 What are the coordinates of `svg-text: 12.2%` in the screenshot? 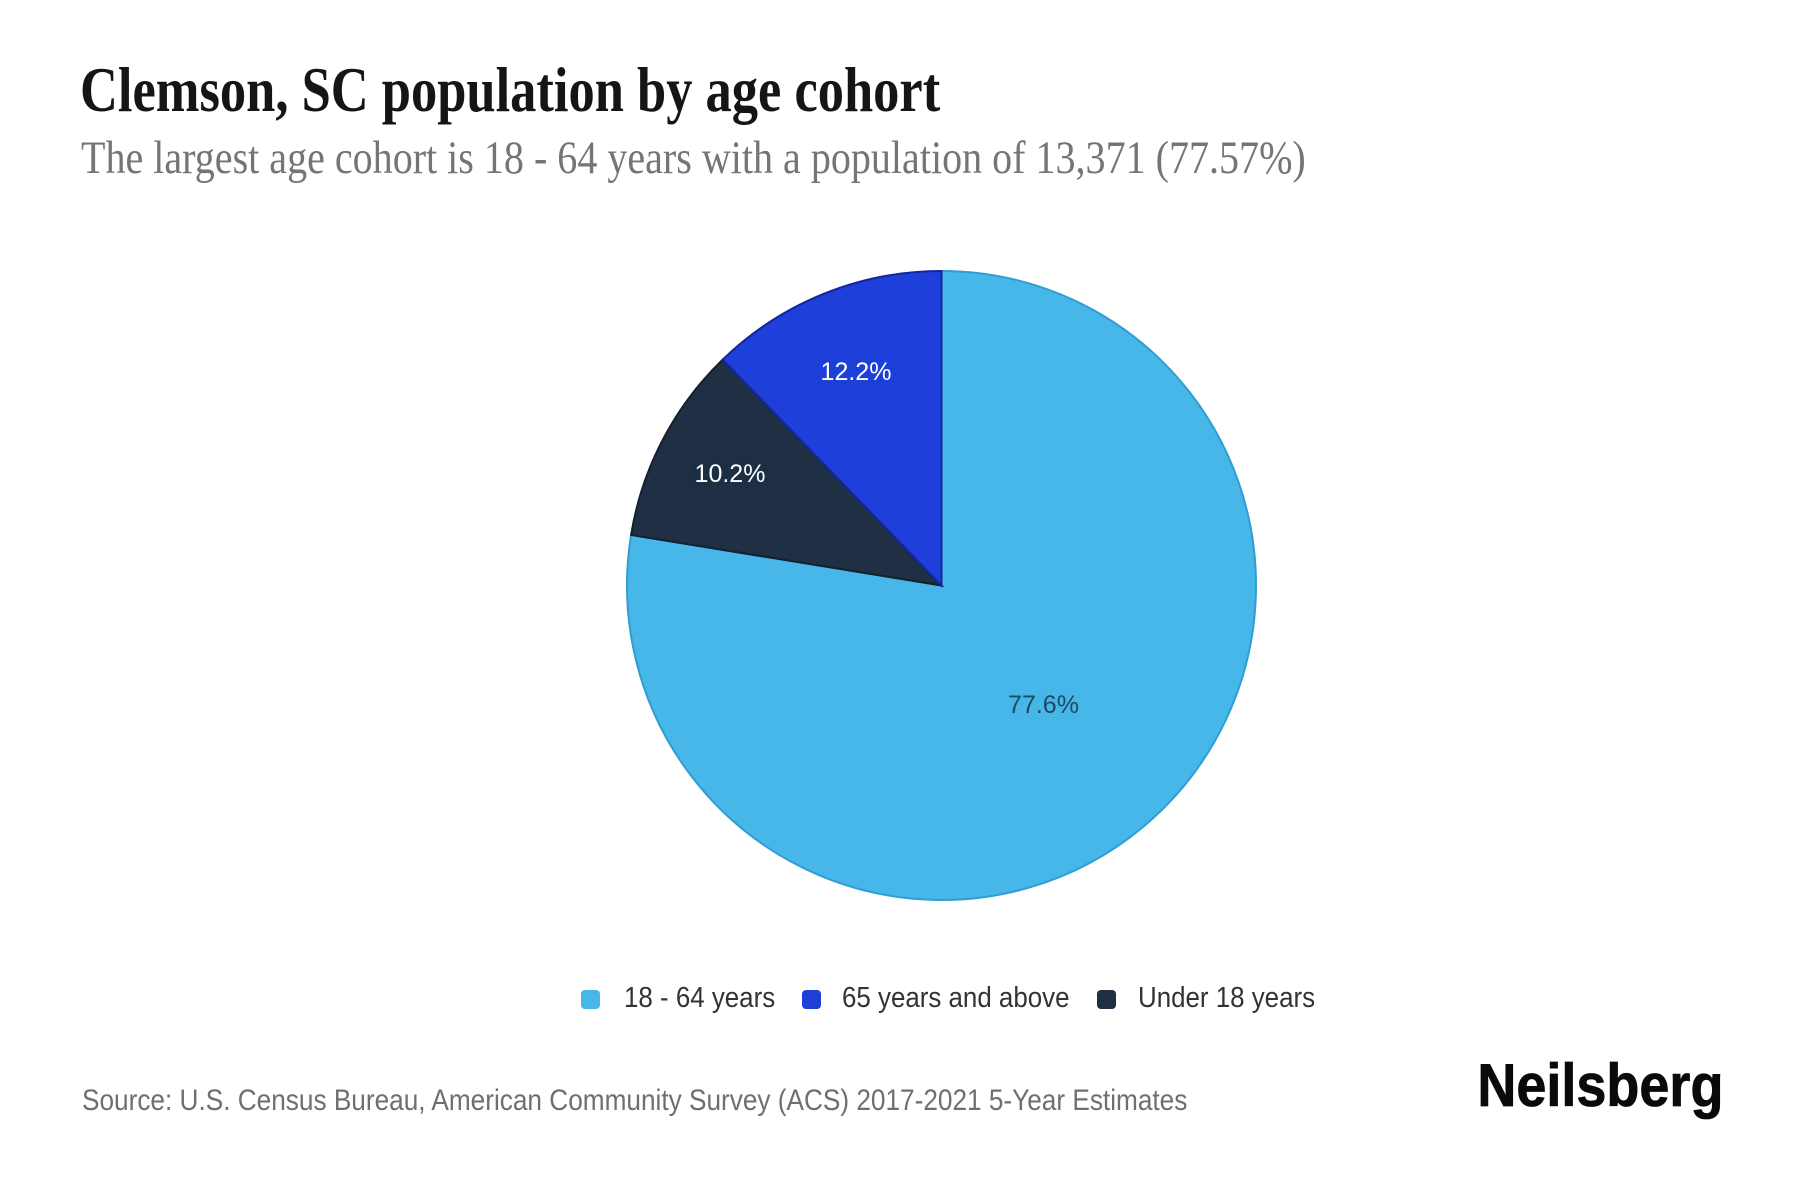 It's located at (856, 372).